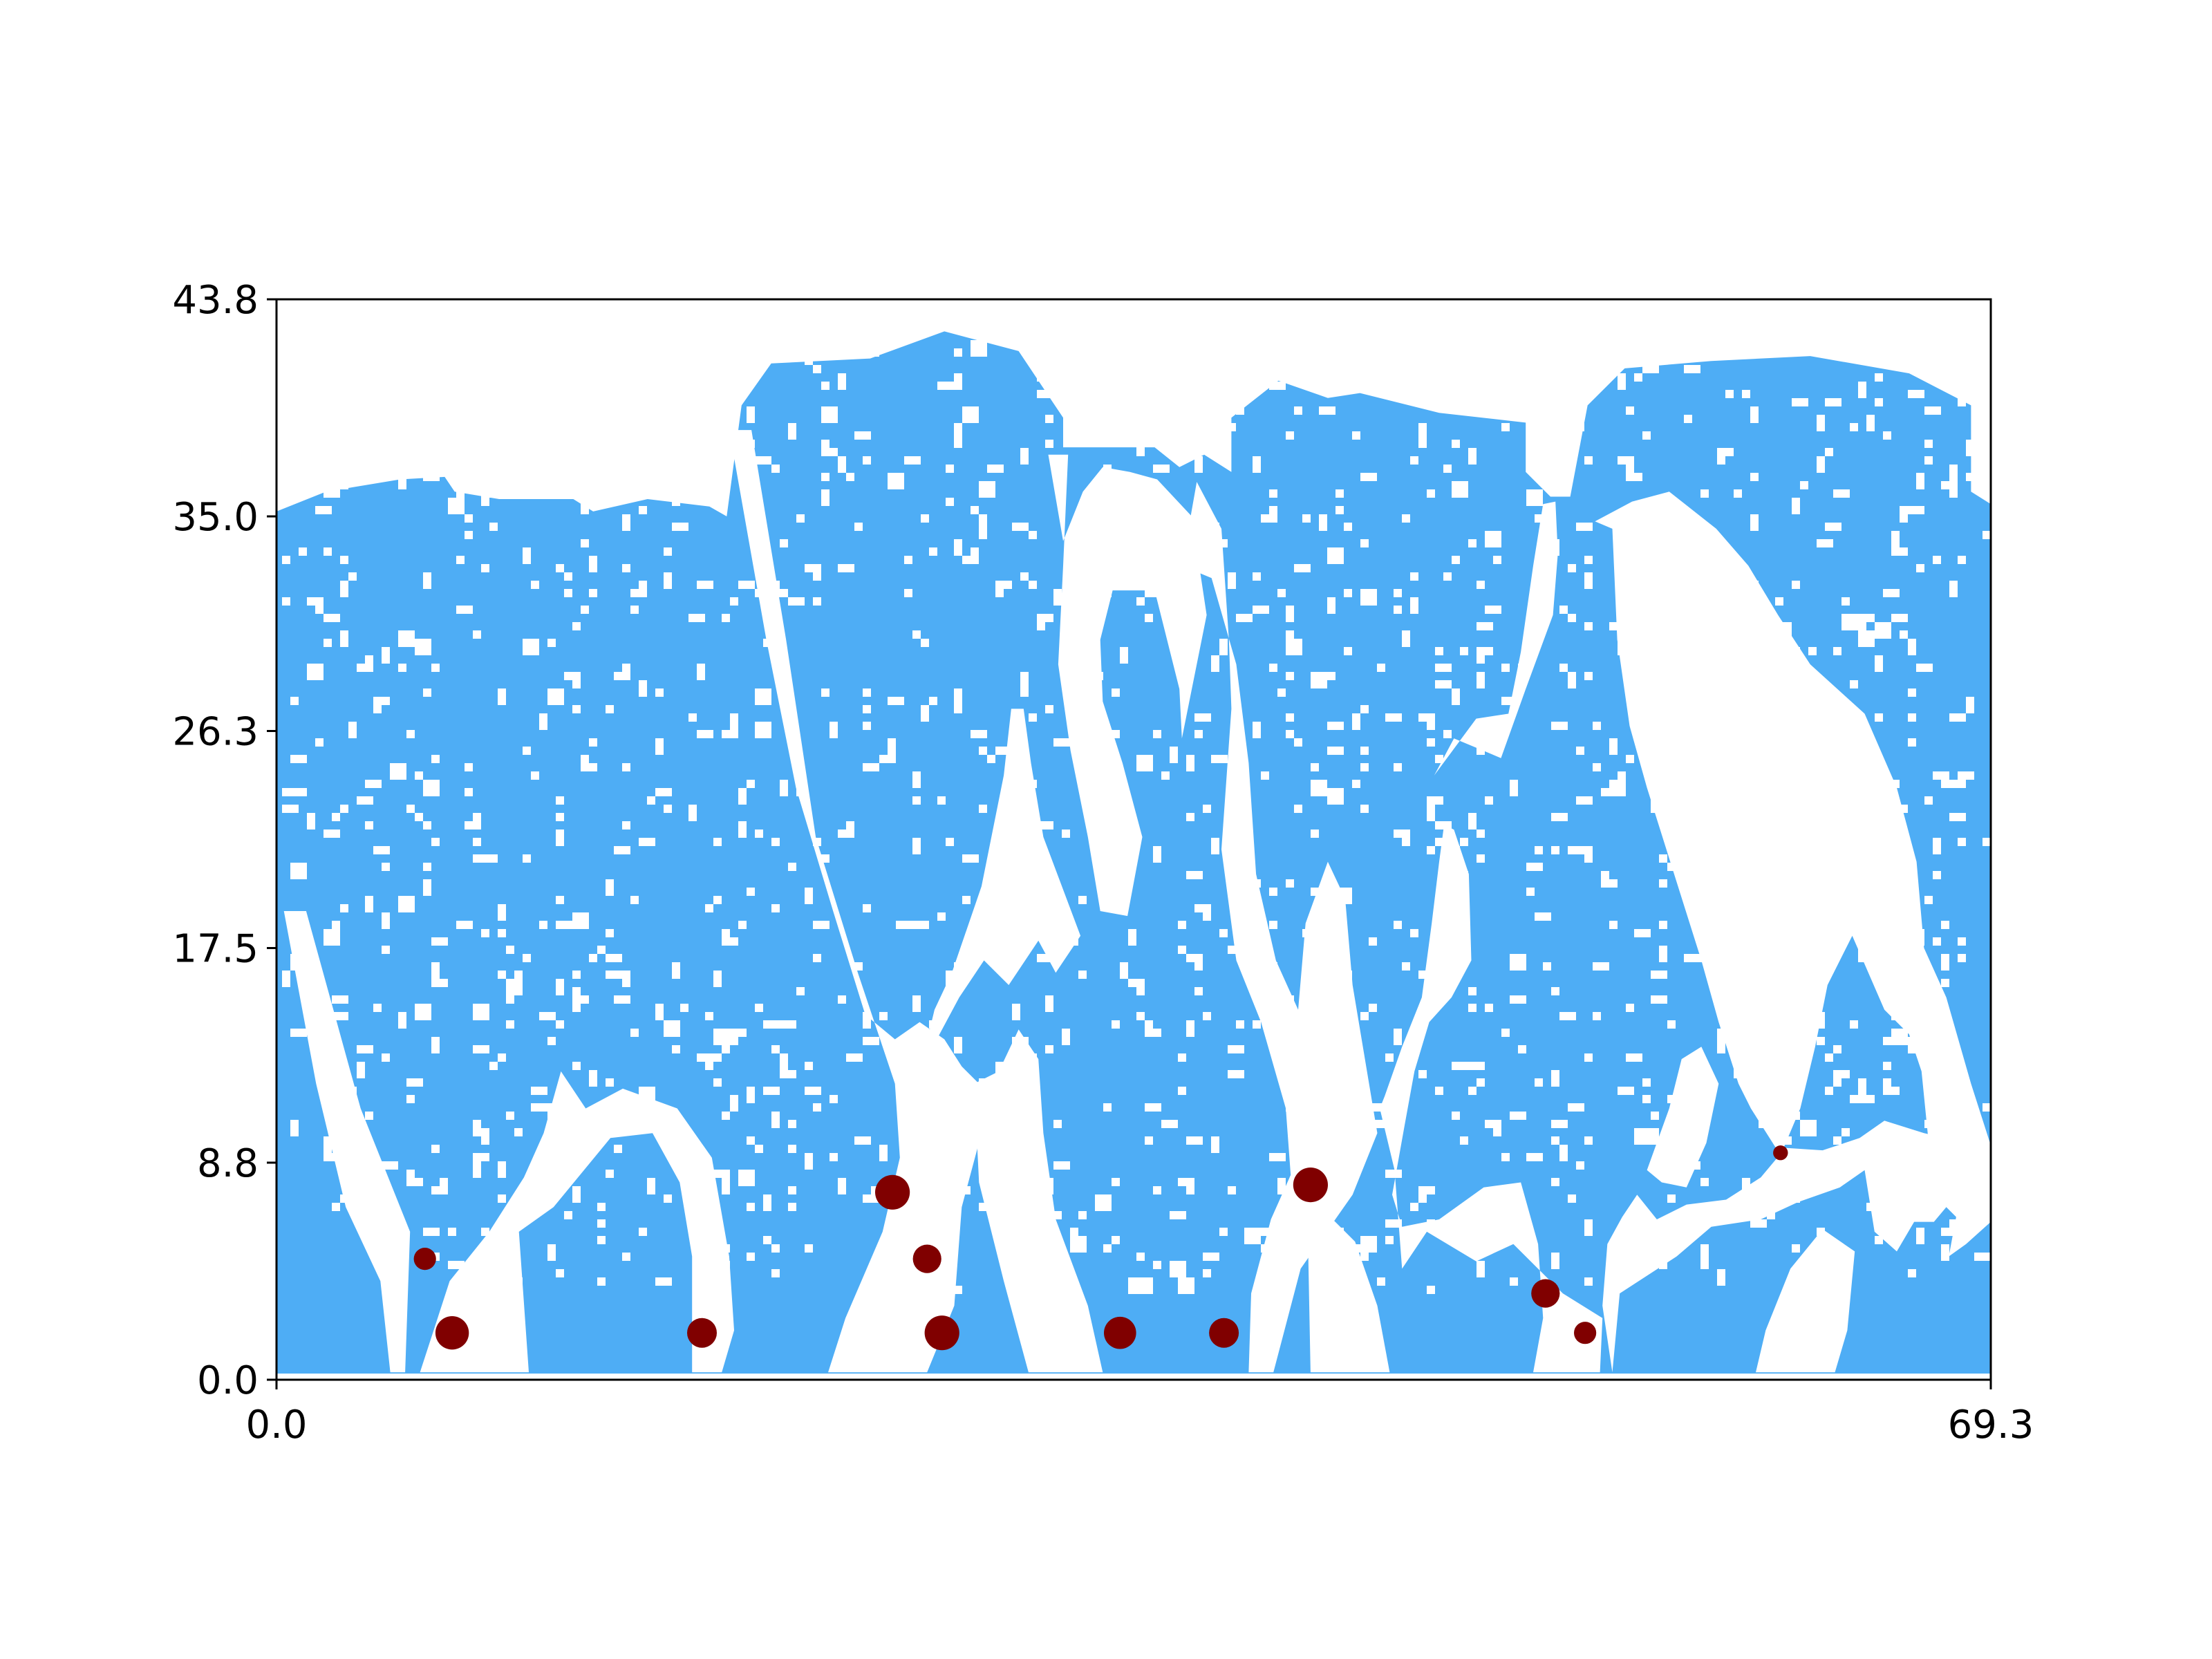  What do you see at coordinates (1133, 1377) in the screenshot?
I see `region-gap` at bounding box center [1133, 1377].